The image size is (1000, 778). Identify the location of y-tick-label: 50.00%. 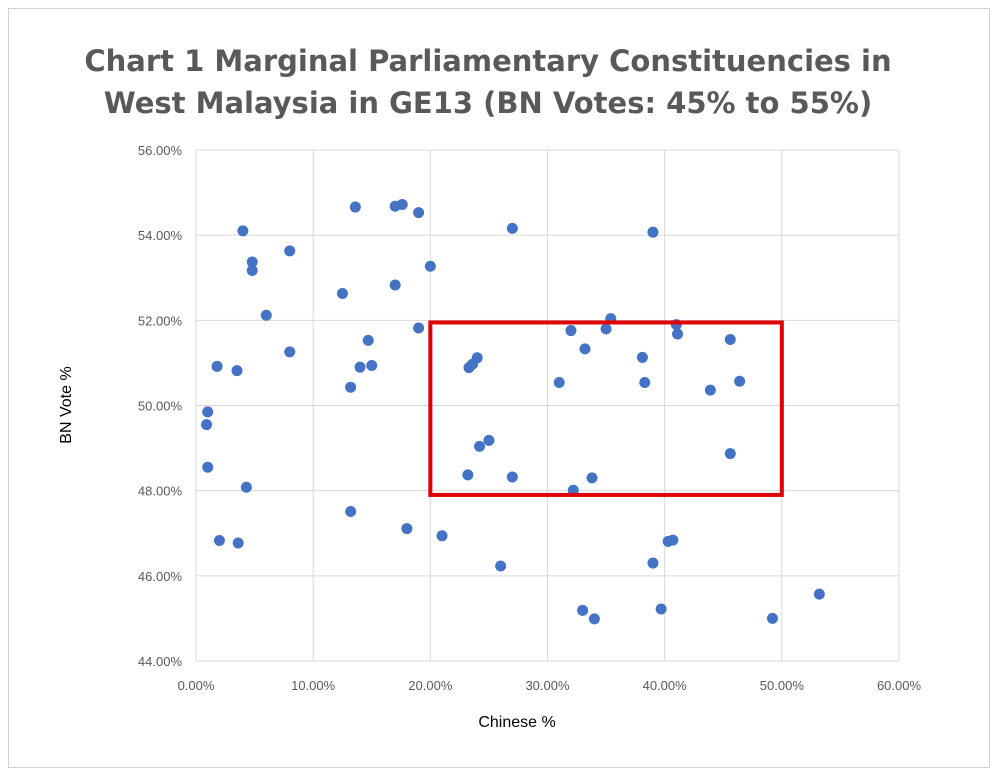
(160, 406).